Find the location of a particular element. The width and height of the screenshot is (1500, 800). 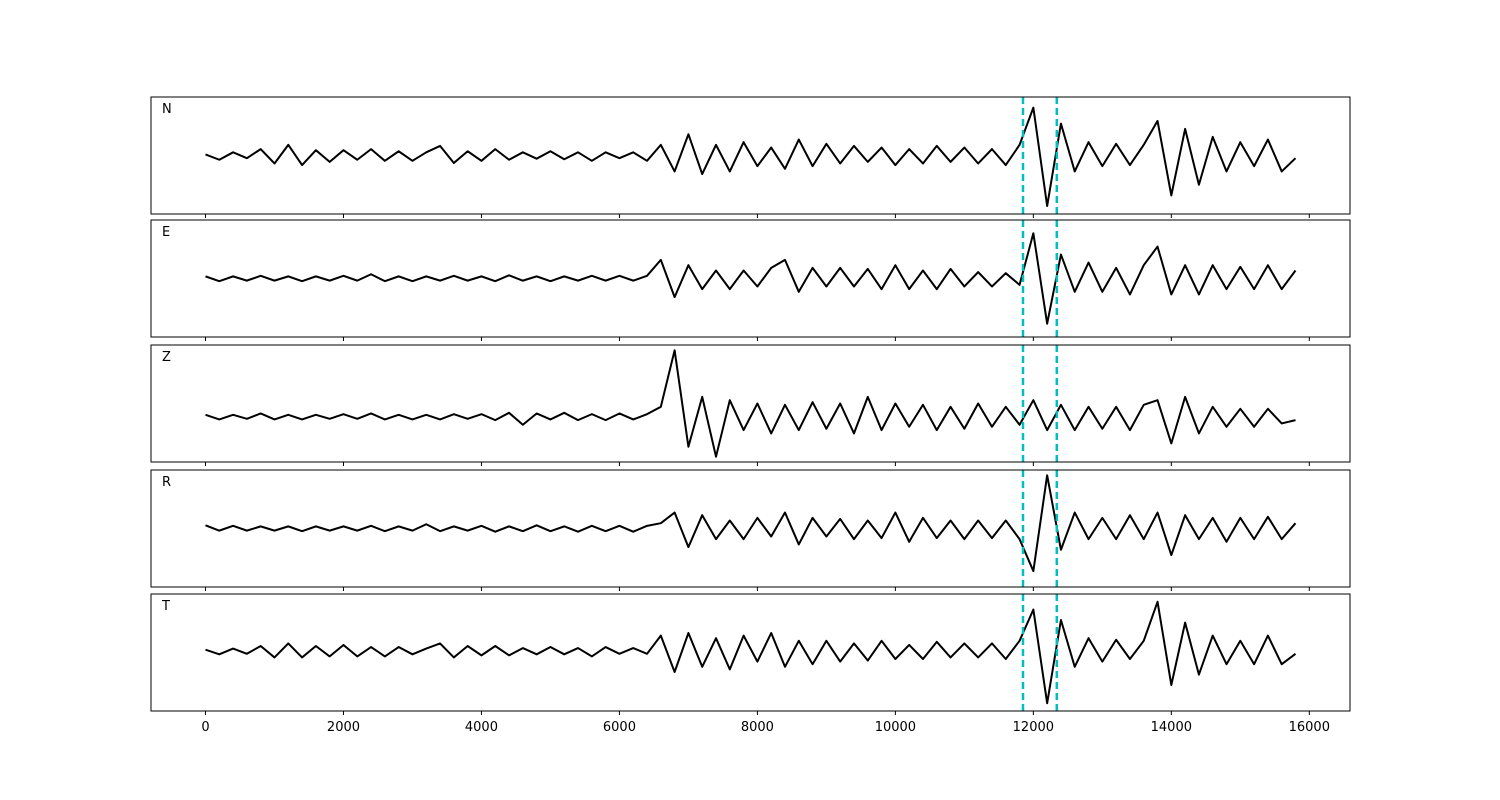

x-tick-label: 0 is located at coordinates (205, 727).